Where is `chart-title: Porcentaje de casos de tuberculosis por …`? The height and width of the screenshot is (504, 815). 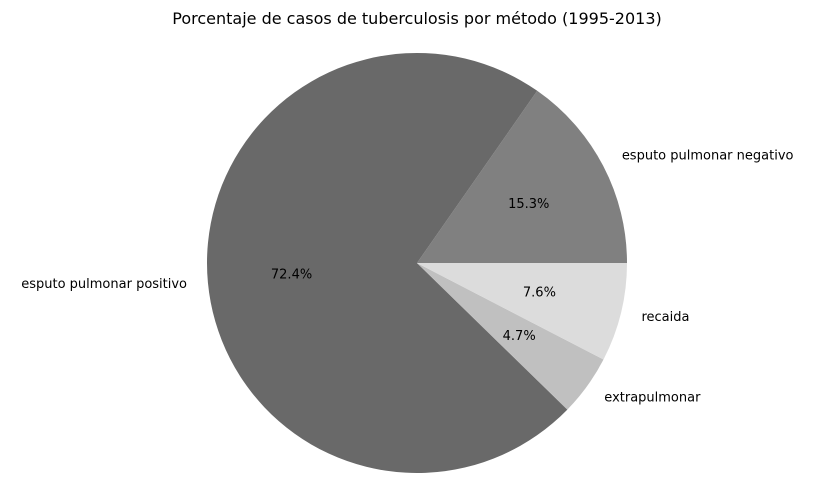
chart-title: Porcentaje de casos de tuberculosis por … is located at coordinates (417, 18).